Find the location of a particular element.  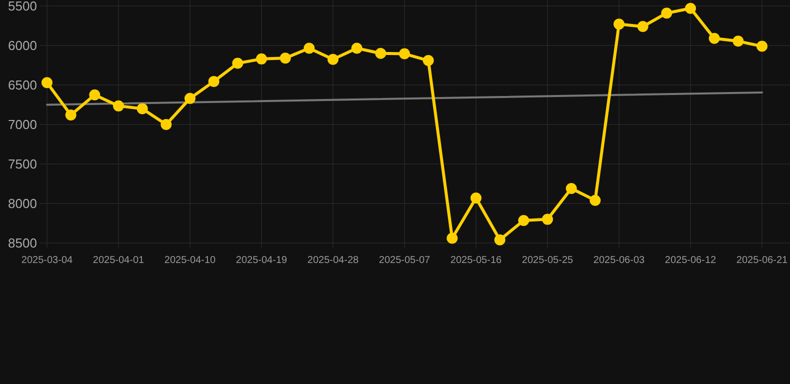

y-tick-label: 6500 is located at coordinates (22, 85).